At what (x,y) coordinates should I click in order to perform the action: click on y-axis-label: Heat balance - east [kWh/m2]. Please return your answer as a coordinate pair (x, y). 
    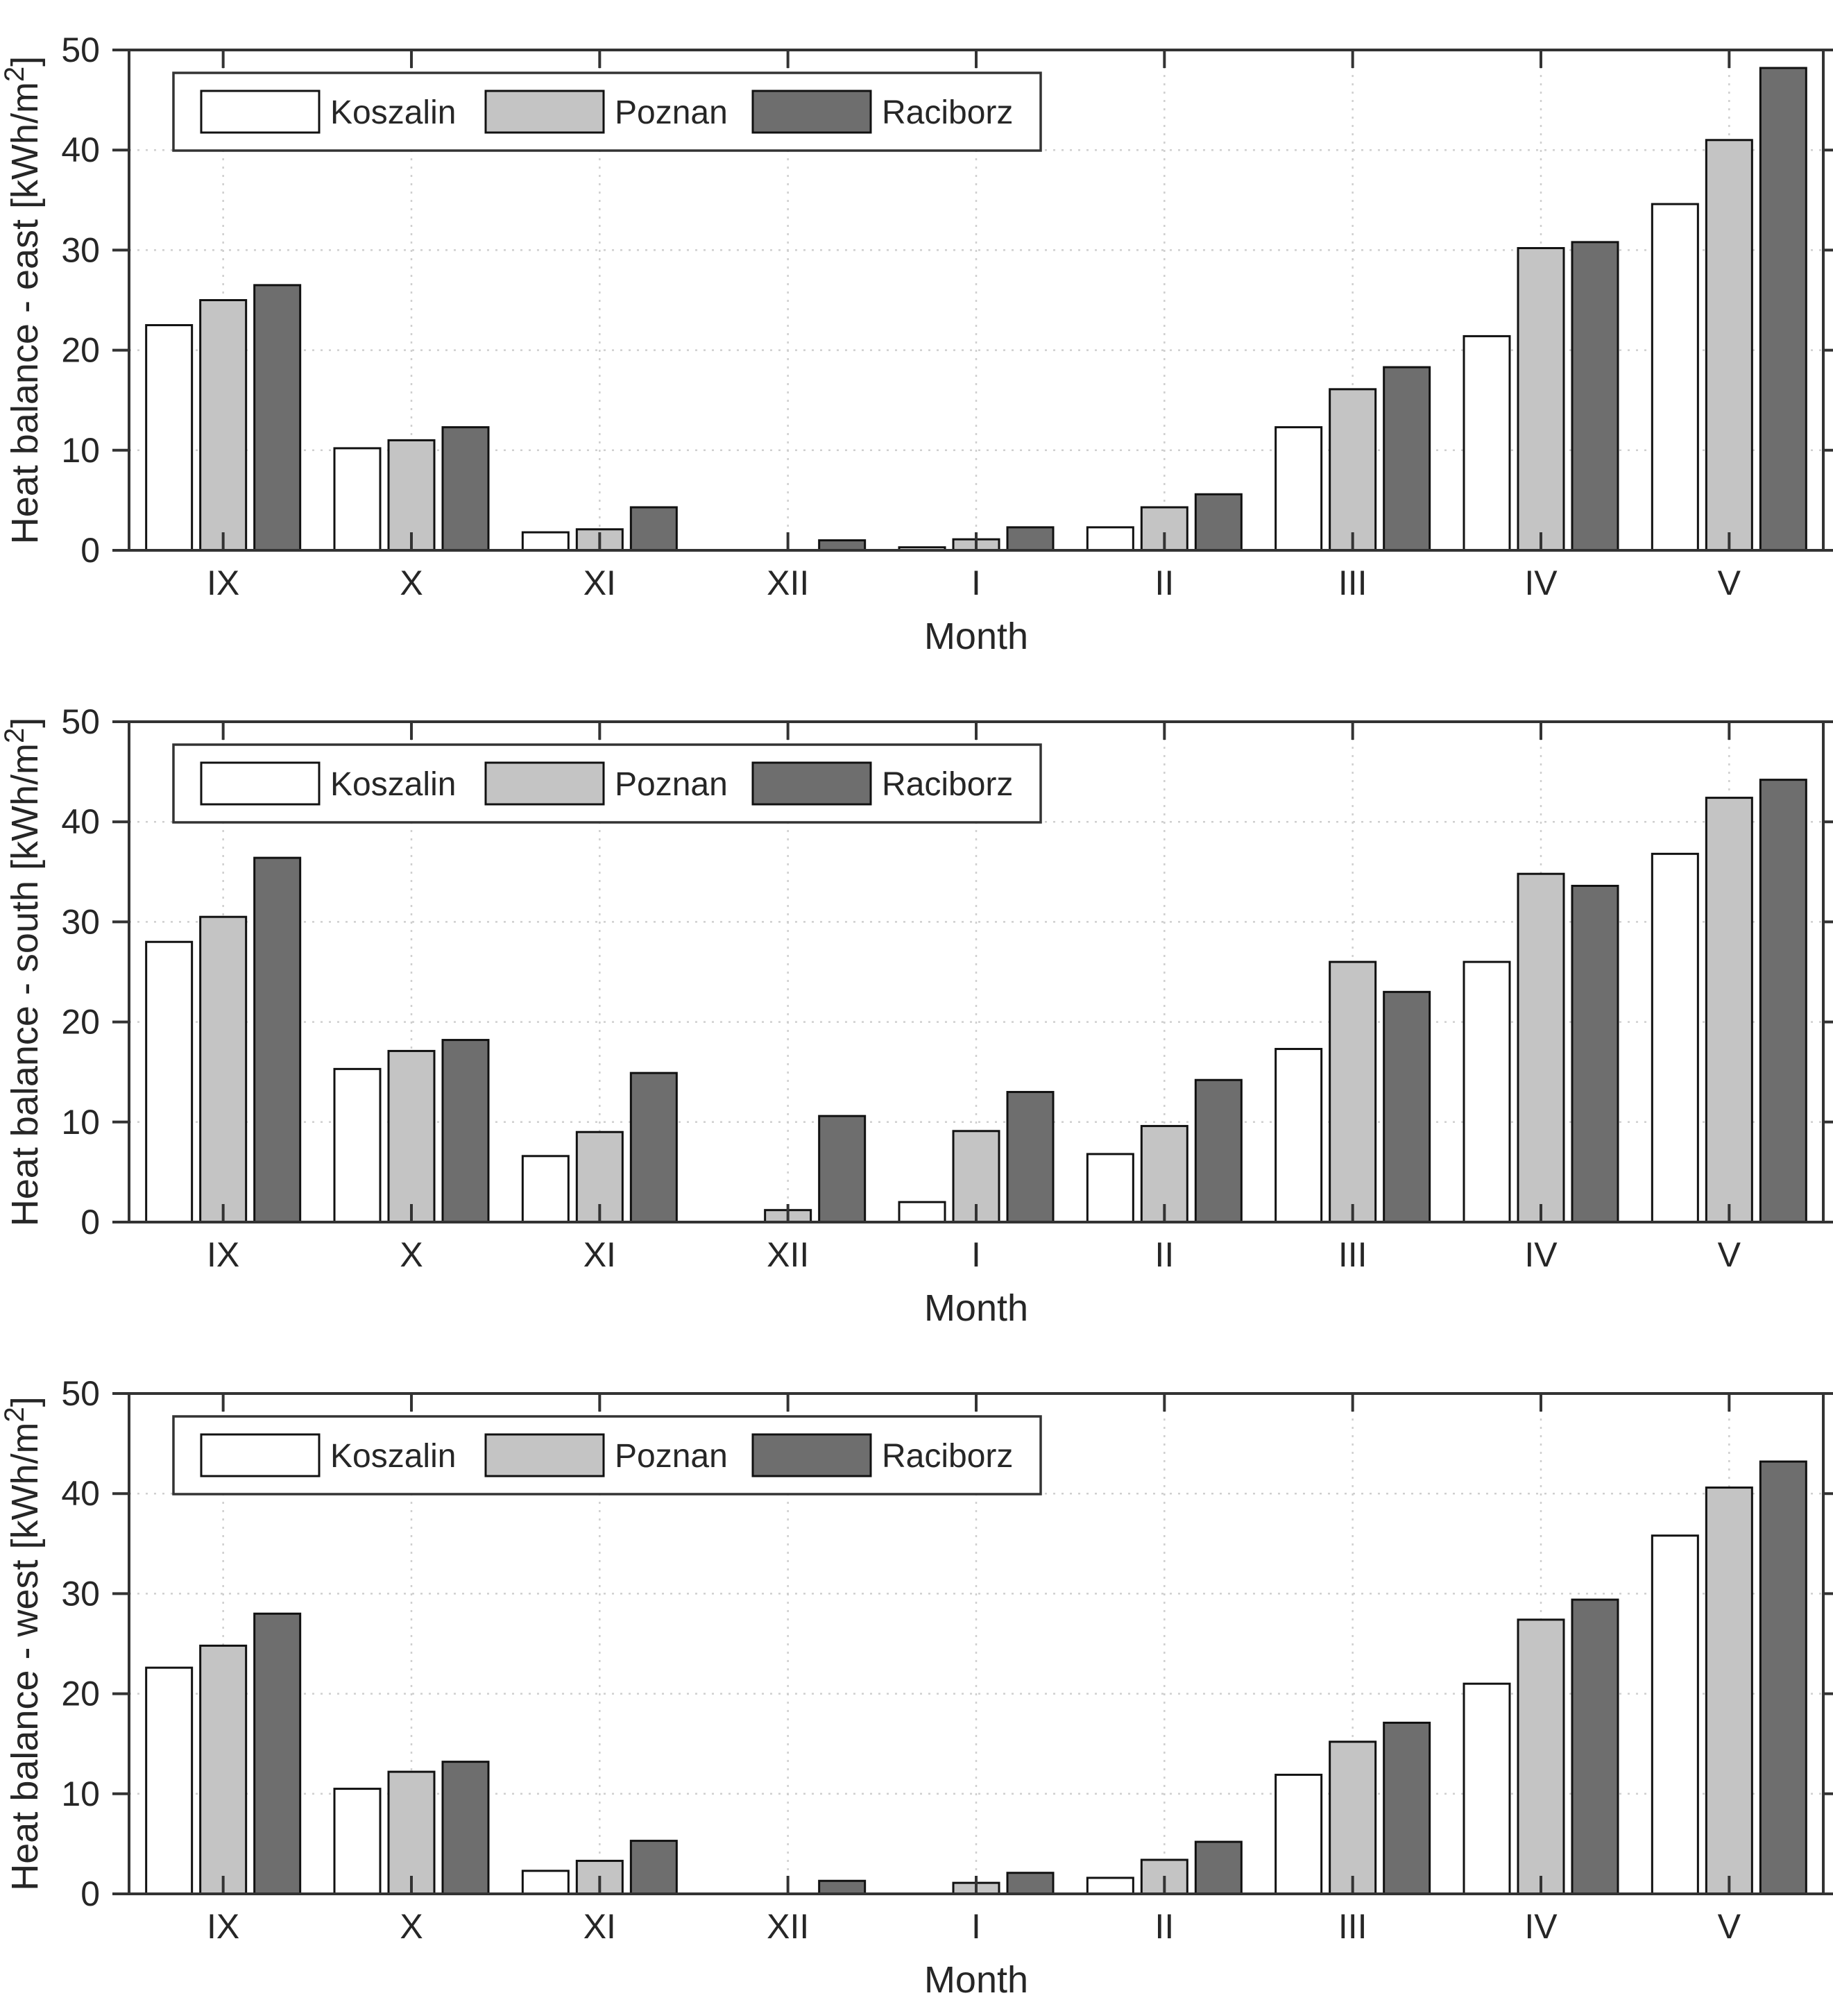
    Looking at the image, I should click on (23, 301).